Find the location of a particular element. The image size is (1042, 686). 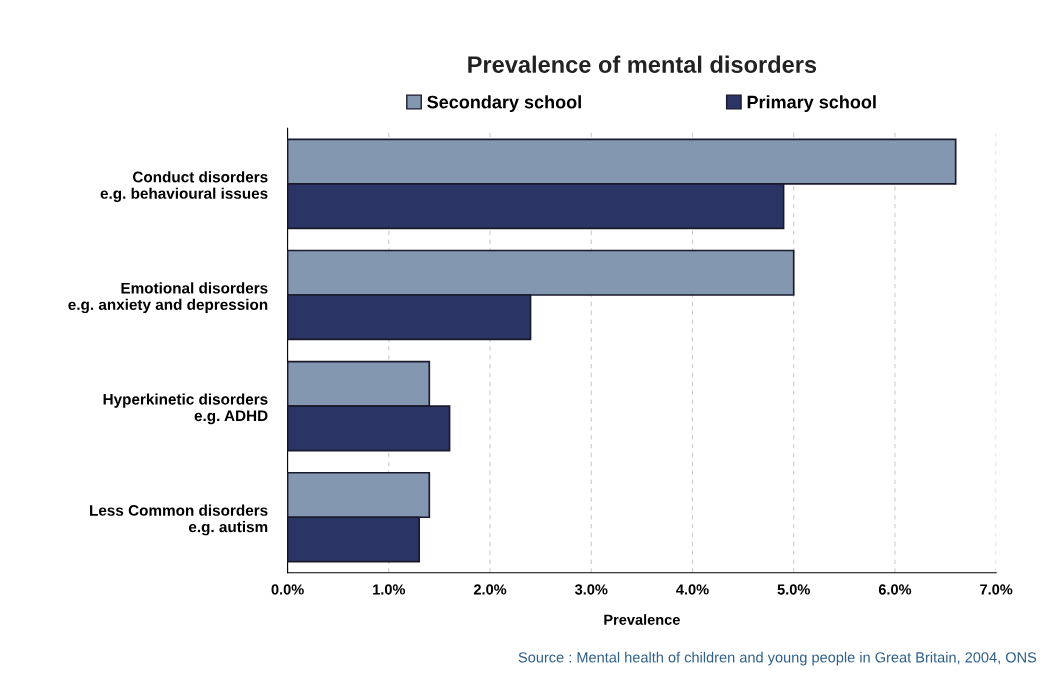

source-note: Source : Mental health of children and young people in Great Britain, 2004, ONS is located at coordinates (777, 658).